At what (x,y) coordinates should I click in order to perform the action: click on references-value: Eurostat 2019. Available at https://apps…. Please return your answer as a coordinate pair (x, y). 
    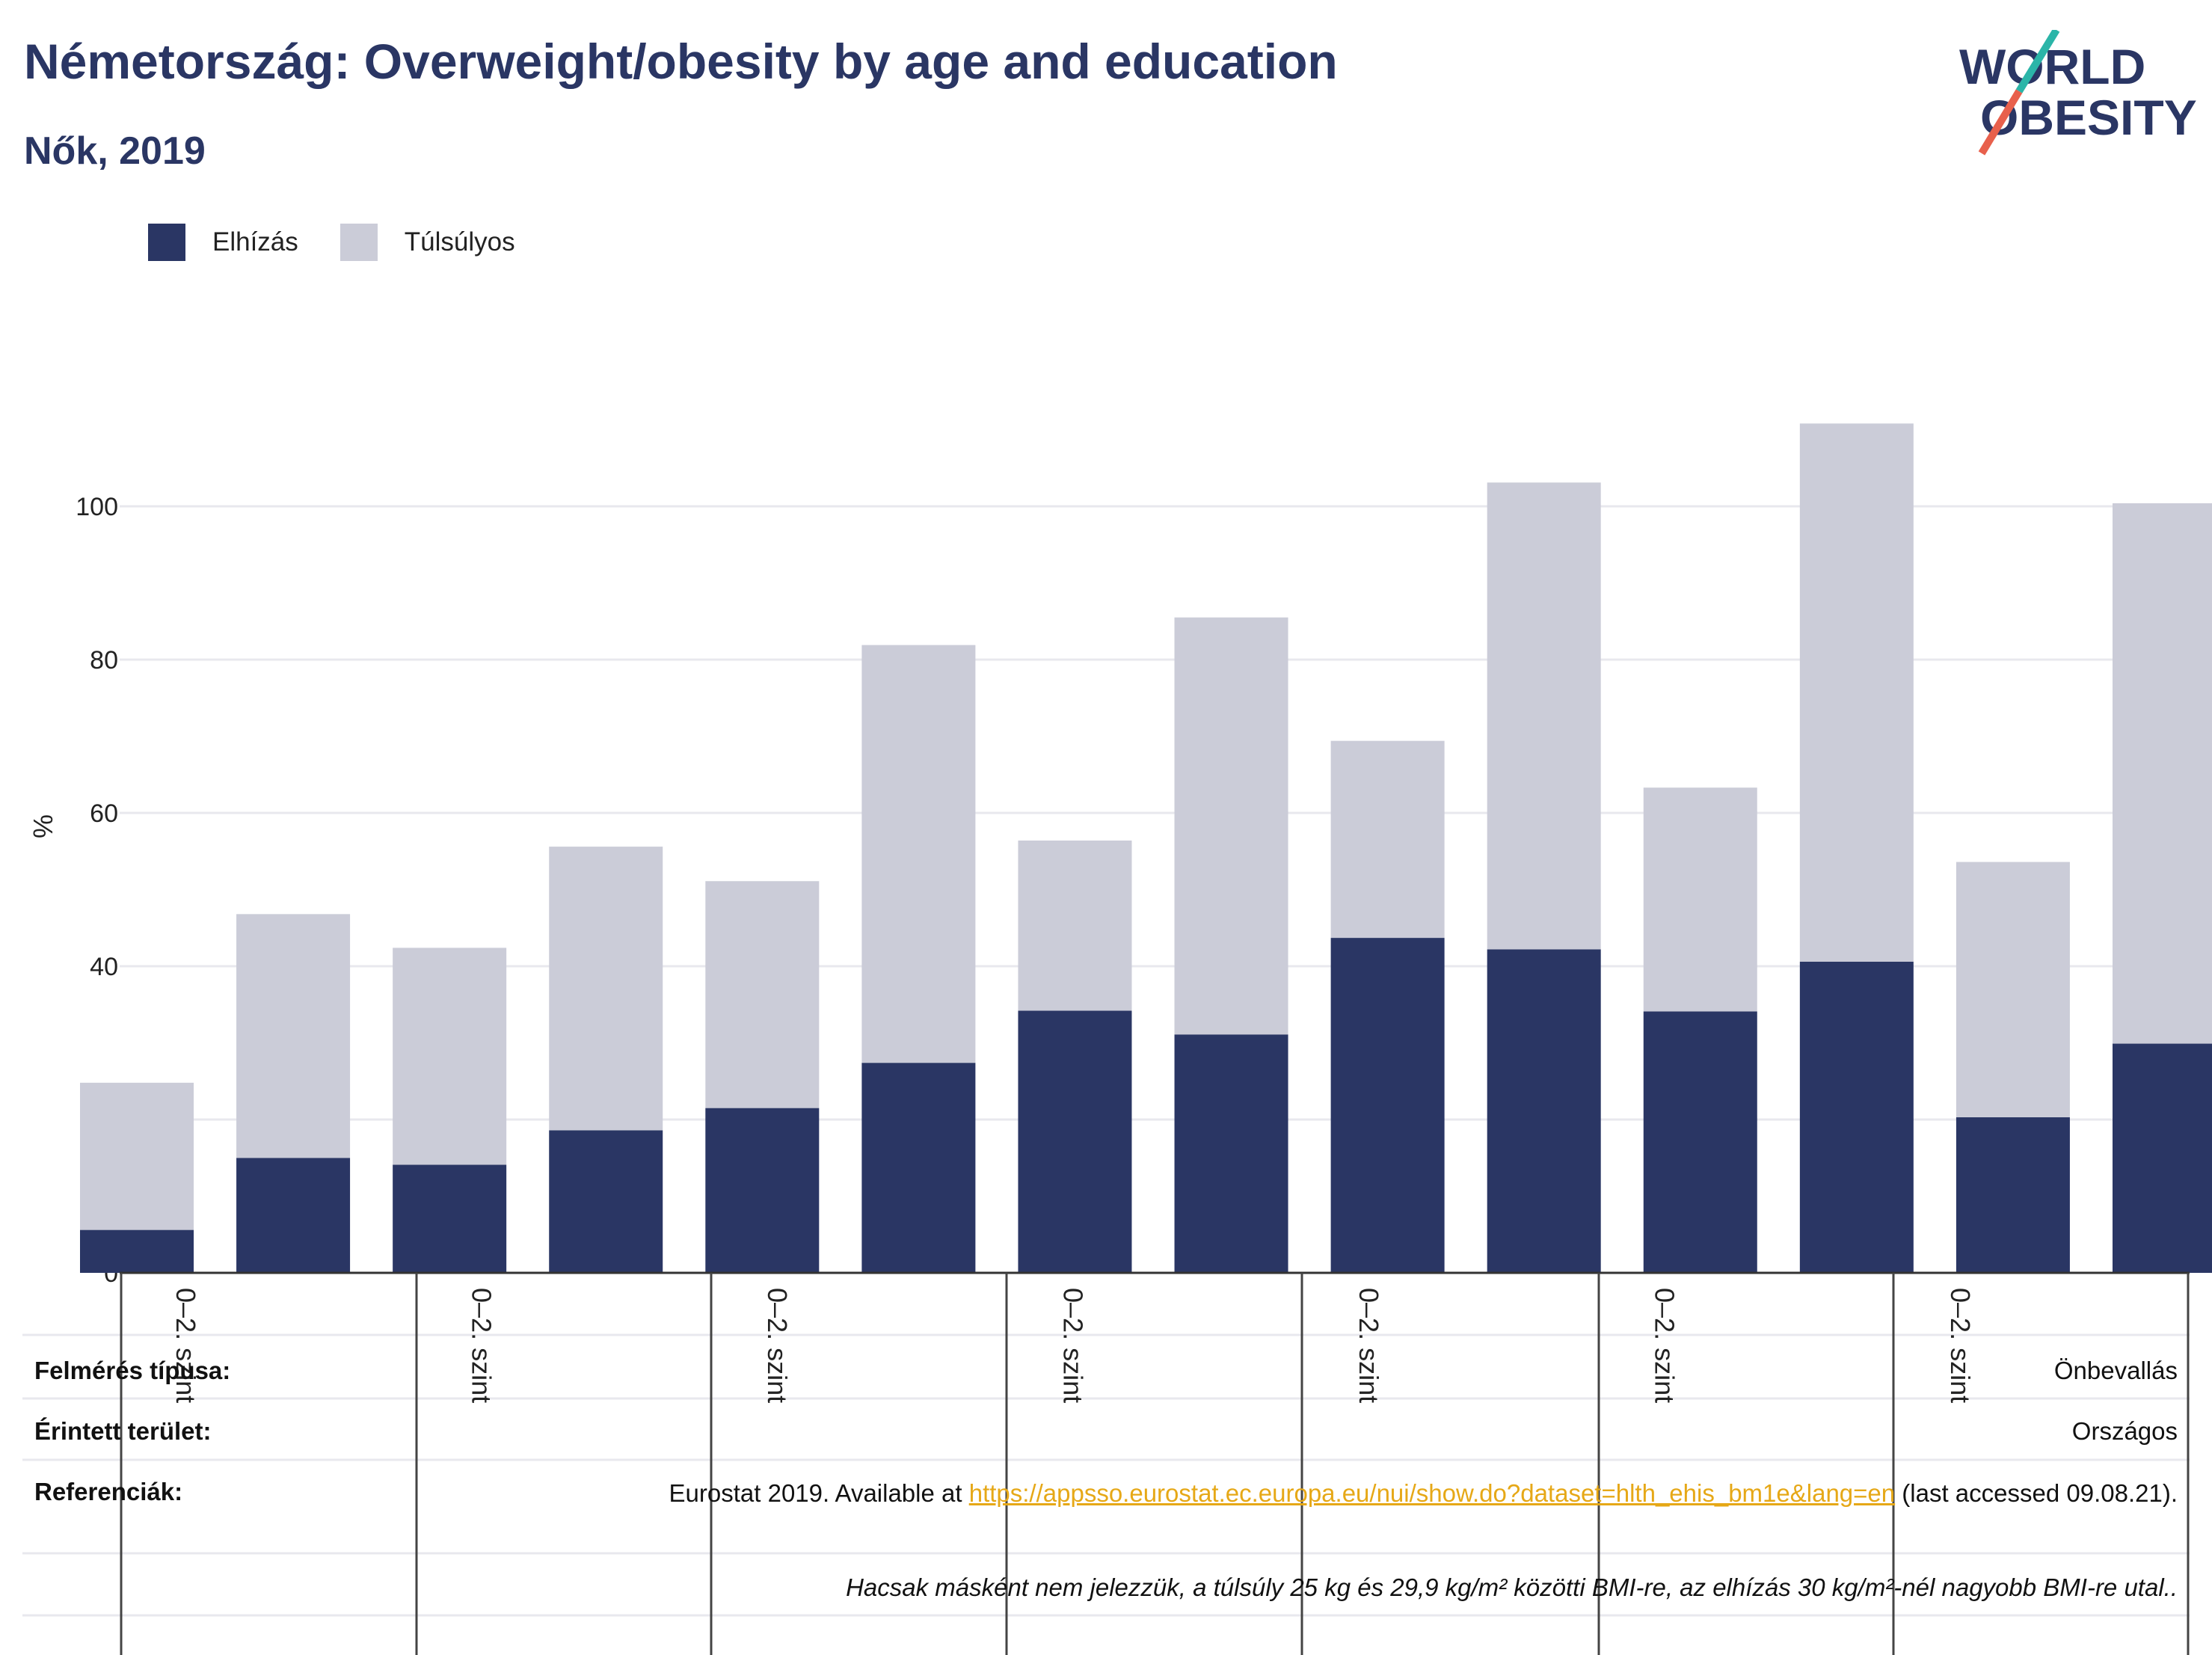
    Looking at the image, I should click on (1355, 1493).